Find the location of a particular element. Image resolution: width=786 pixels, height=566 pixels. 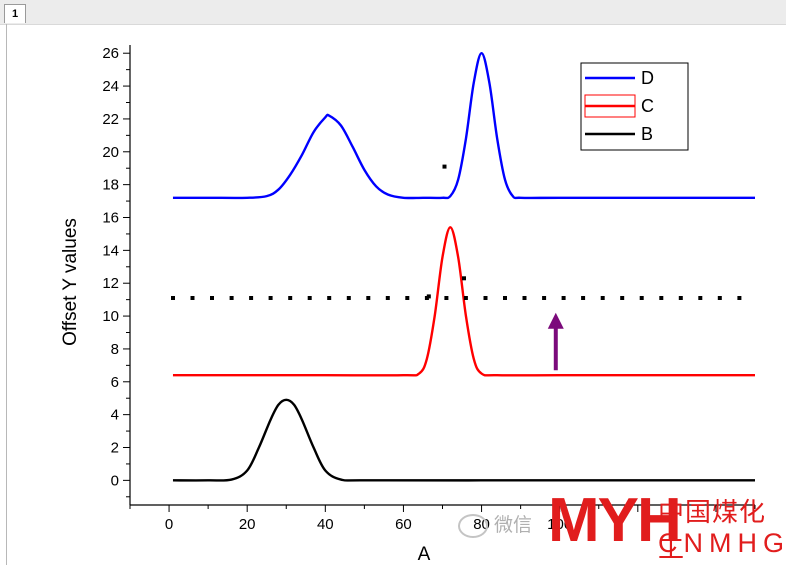

x-tick-label: 40 is located at coordinates (325, 524).